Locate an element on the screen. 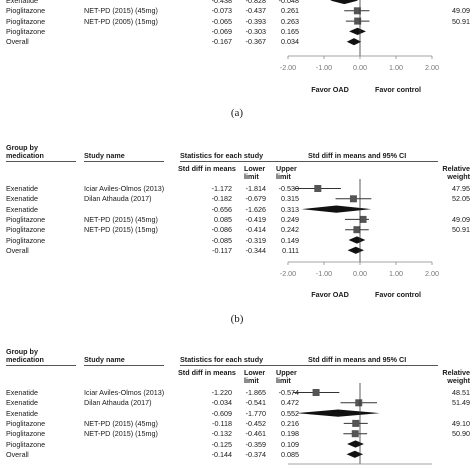 The height and width of the screenshot is (474, 474). row-lower: -0.344 is located at coordinates (255, 250).